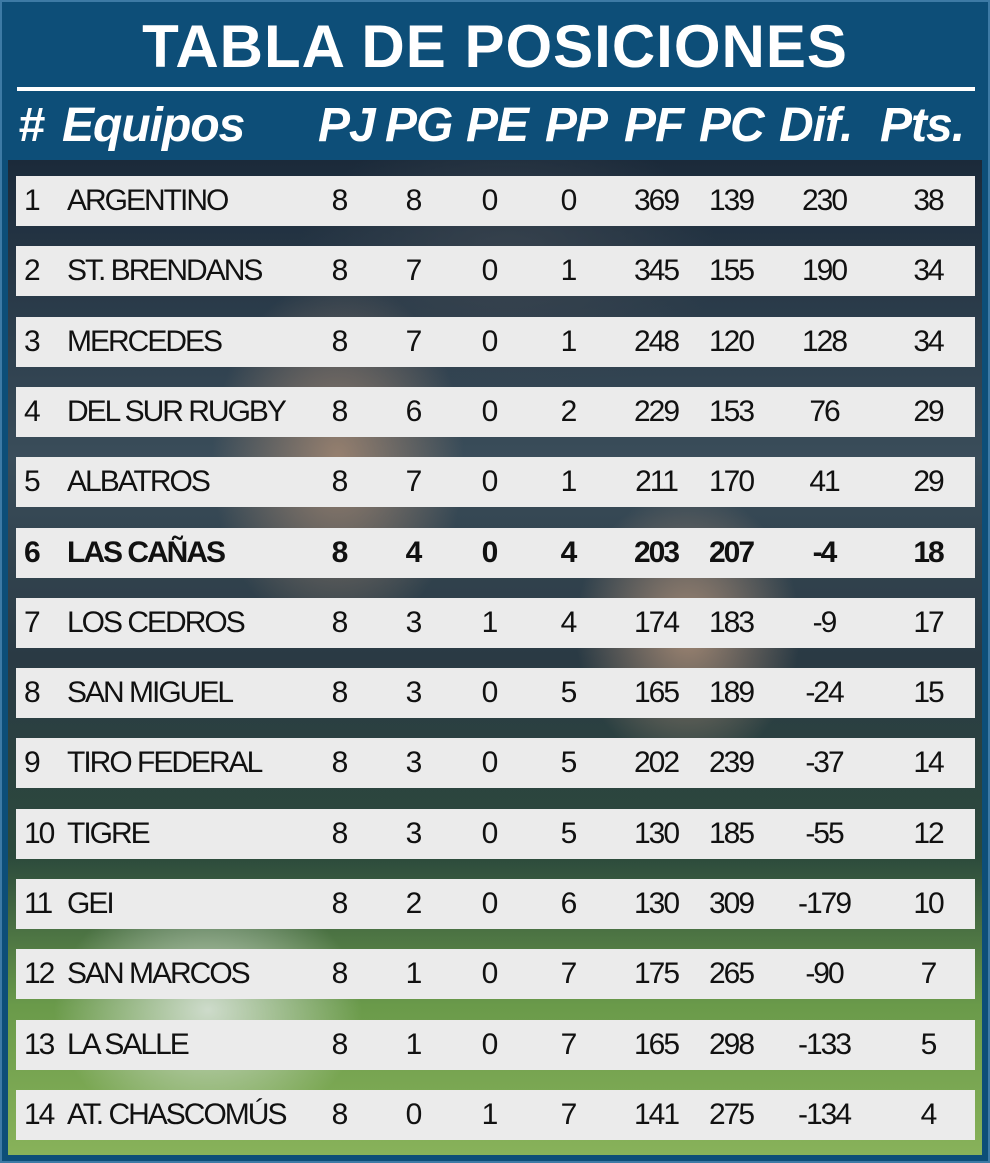 This screenshot has height=1163, width=990. Describe the element at coordinates (32, 200) in the screenshot. I see `position: 1` at that location.